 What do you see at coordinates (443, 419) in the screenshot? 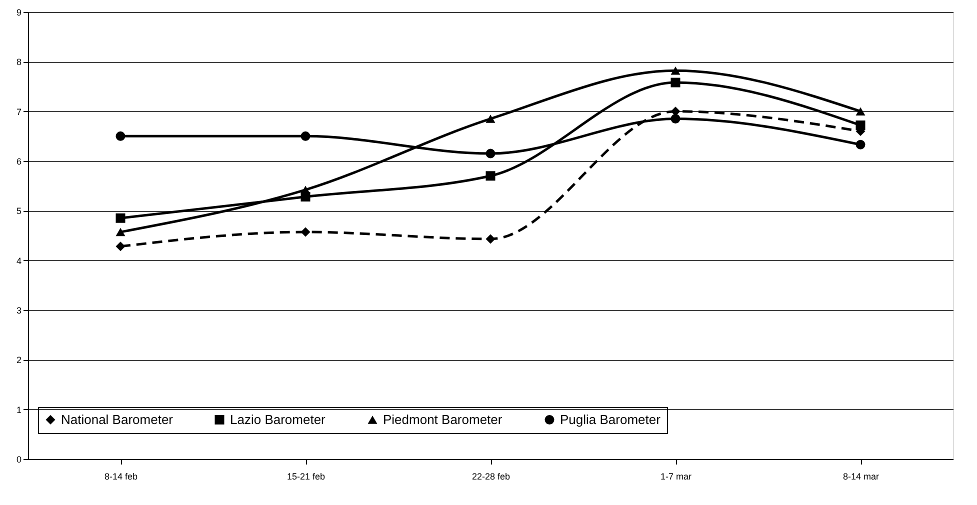
I see `legend-label: Piedmont Barometer` at bounding box center [443, 419].